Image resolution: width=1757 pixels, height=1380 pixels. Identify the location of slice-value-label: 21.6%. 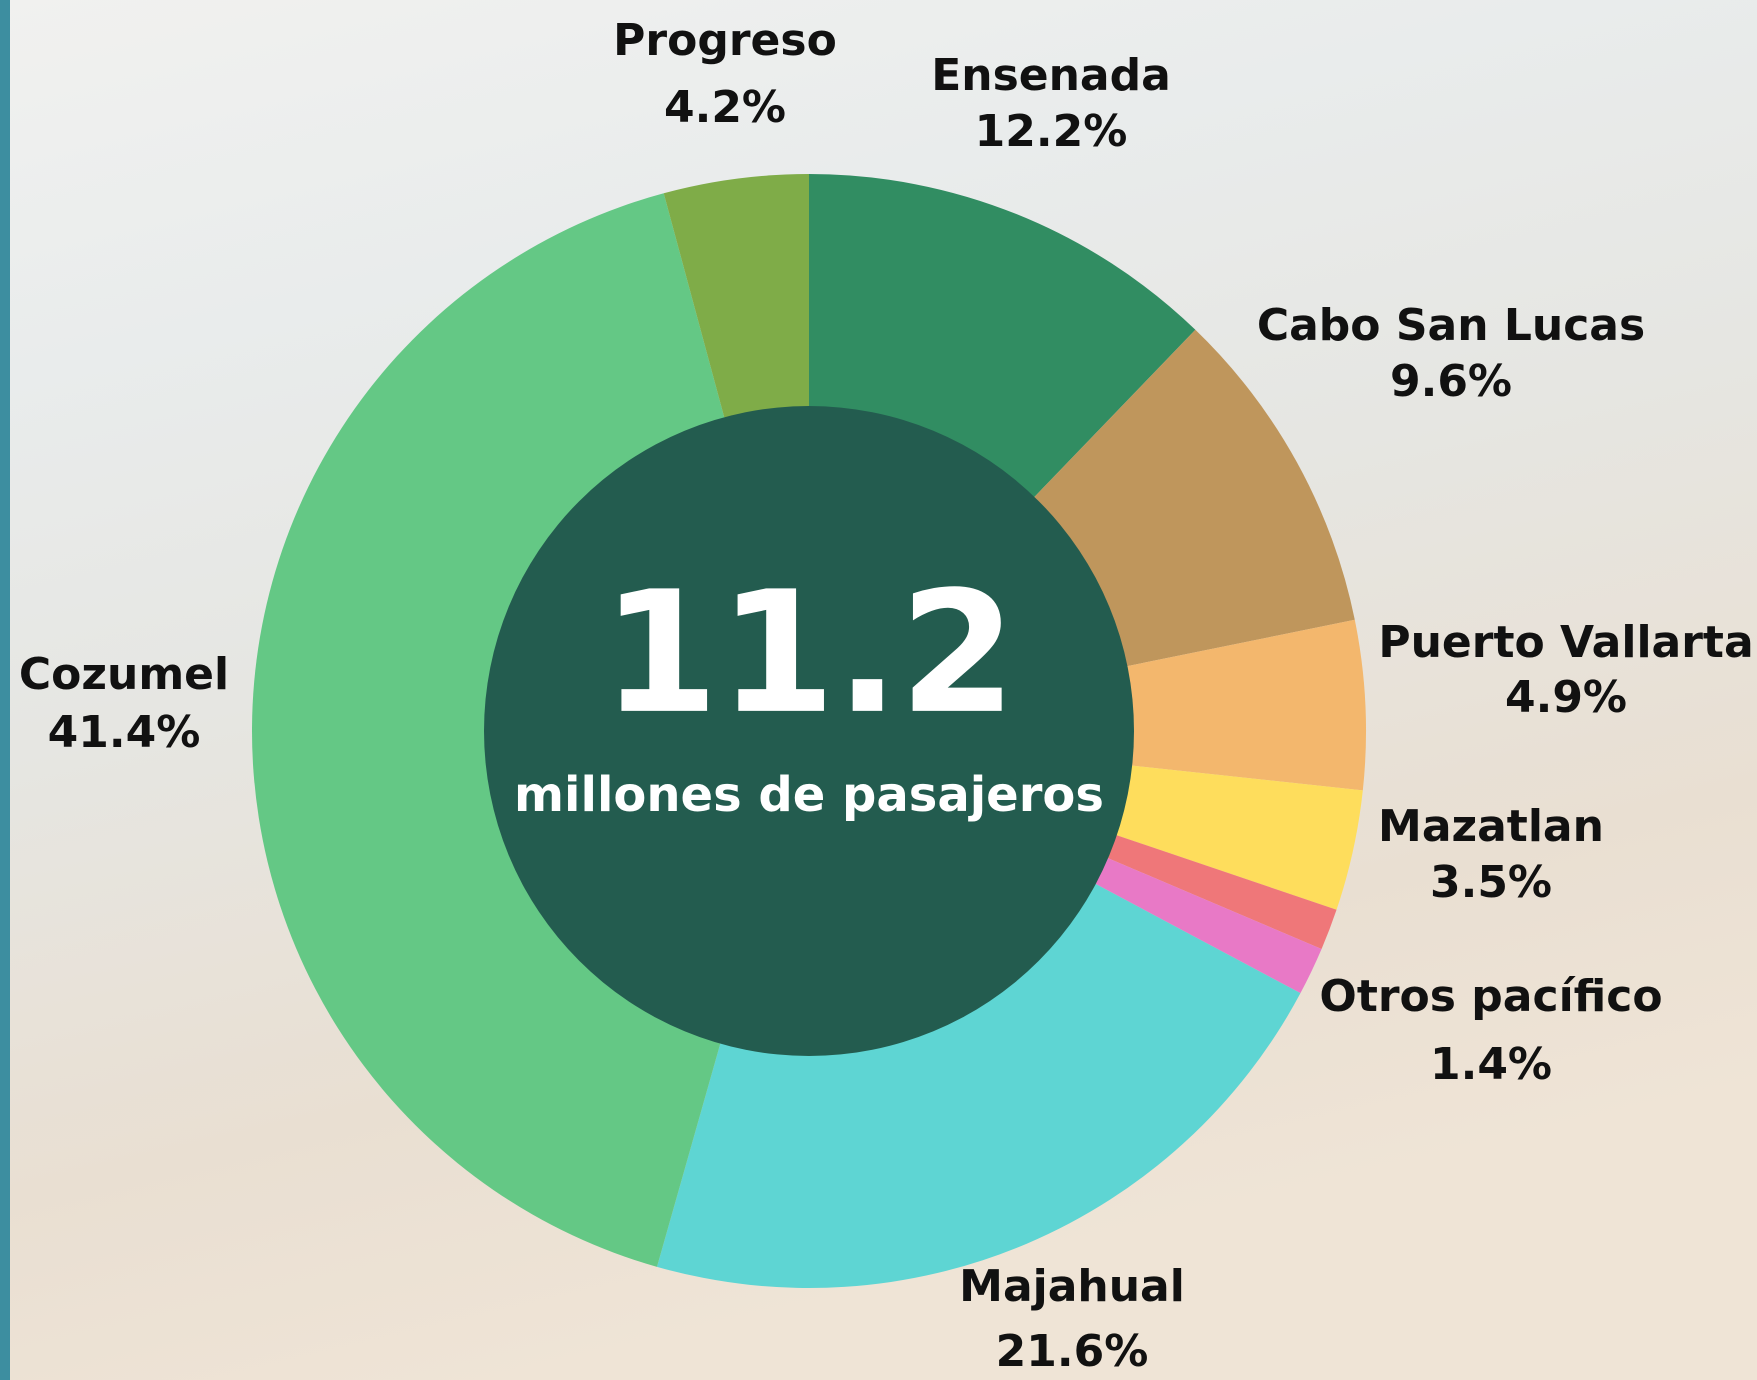
(1072, 1351).